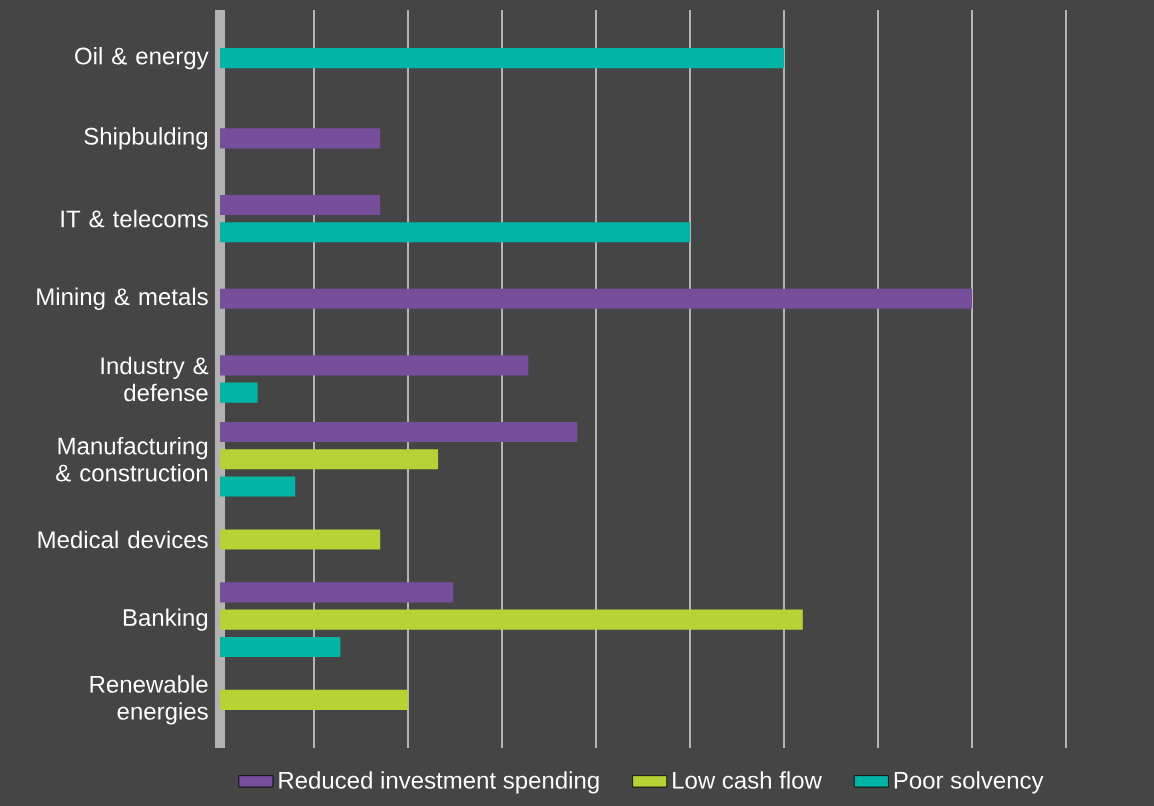 The image size is (1154, 806). I want to click on legend-label: Poor solvency, so click(969, 782).